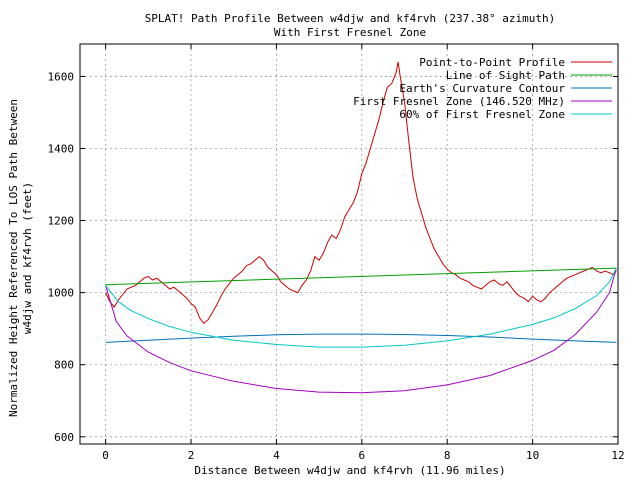 The image size is (640, 480). I want to click on chart-subtitle: With First Fresnel Zone, so click(350, 32).